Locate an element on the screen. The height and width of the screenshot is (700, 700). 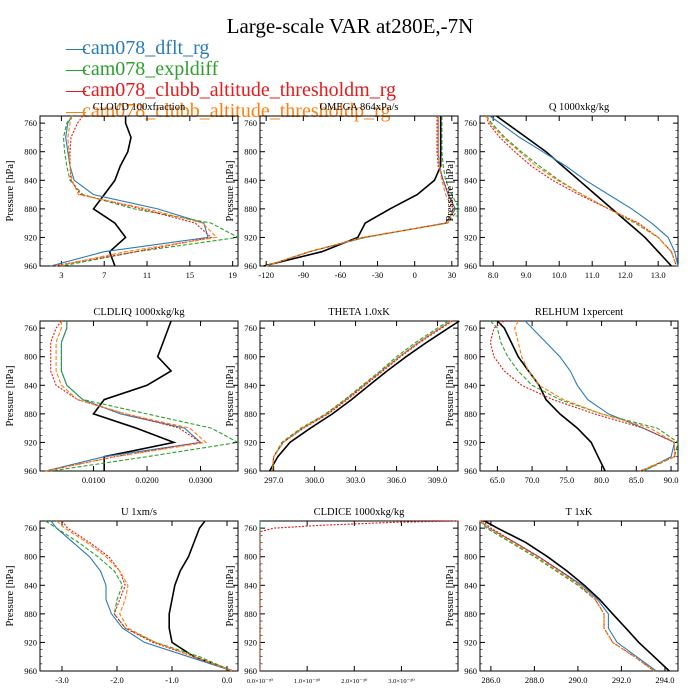
x-tick-label: 2.0×10⁻³⁰ is located at coordinates (354, 681).